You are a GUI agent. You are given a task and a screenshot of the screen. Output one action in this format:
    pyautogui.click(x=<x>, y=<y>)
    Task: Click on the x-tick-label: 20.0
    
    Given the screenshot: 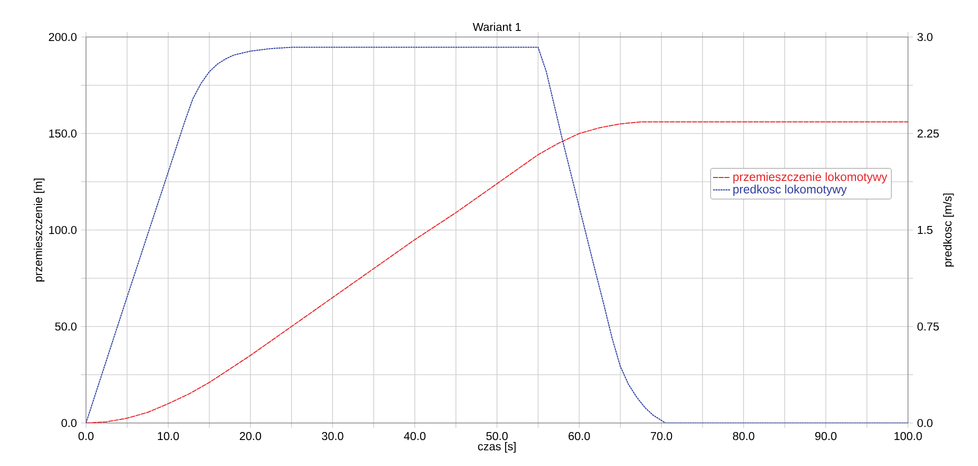 What is the action you would take?
    pyautogui.click(x=251, y=436)
    